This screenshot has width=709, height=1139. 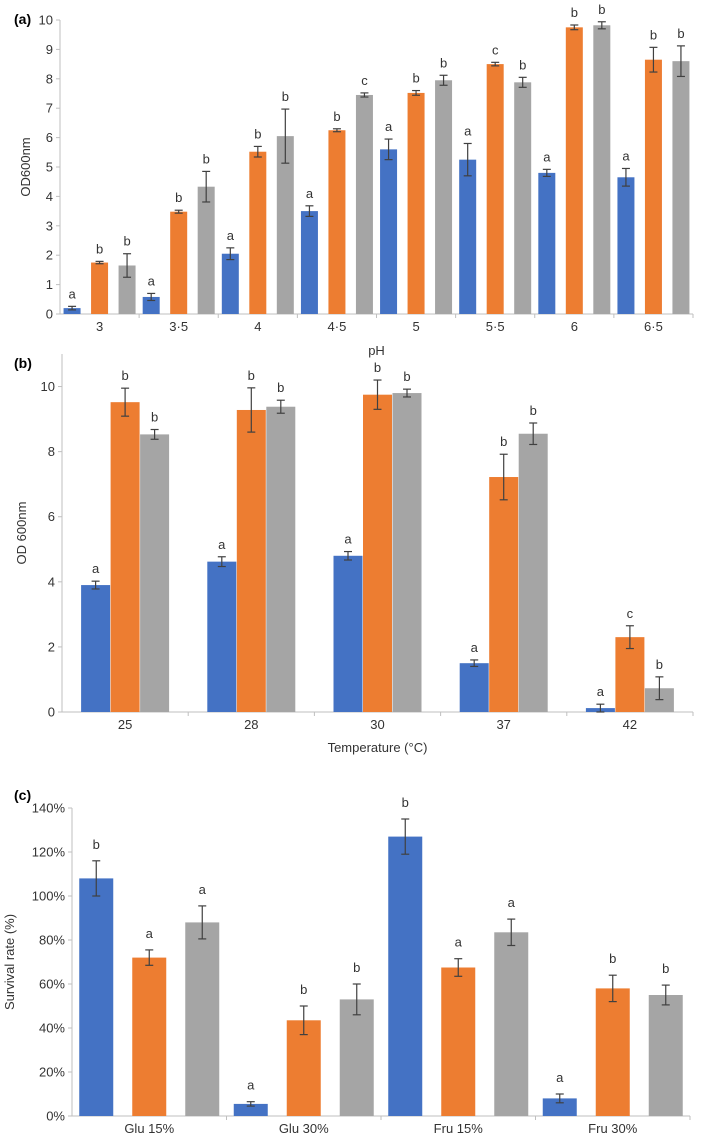 I want to click on y-tick-label: 100%, so click(x=49, y=896).